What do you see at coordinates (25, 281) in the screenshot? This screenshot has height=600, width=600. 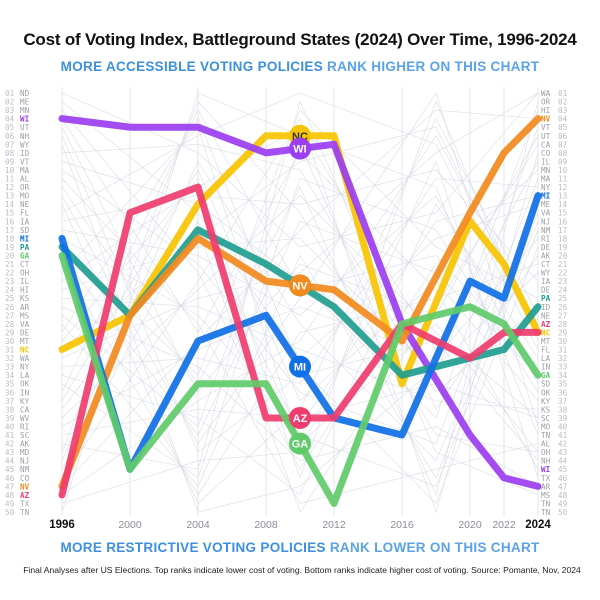 I see `left-state-label: IL` at bounding box center [25, 281].